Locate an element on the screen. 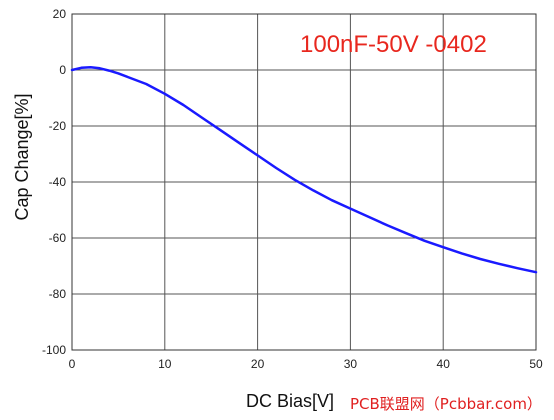  y-tick-label: -80 is located at coordinates (58, 294).